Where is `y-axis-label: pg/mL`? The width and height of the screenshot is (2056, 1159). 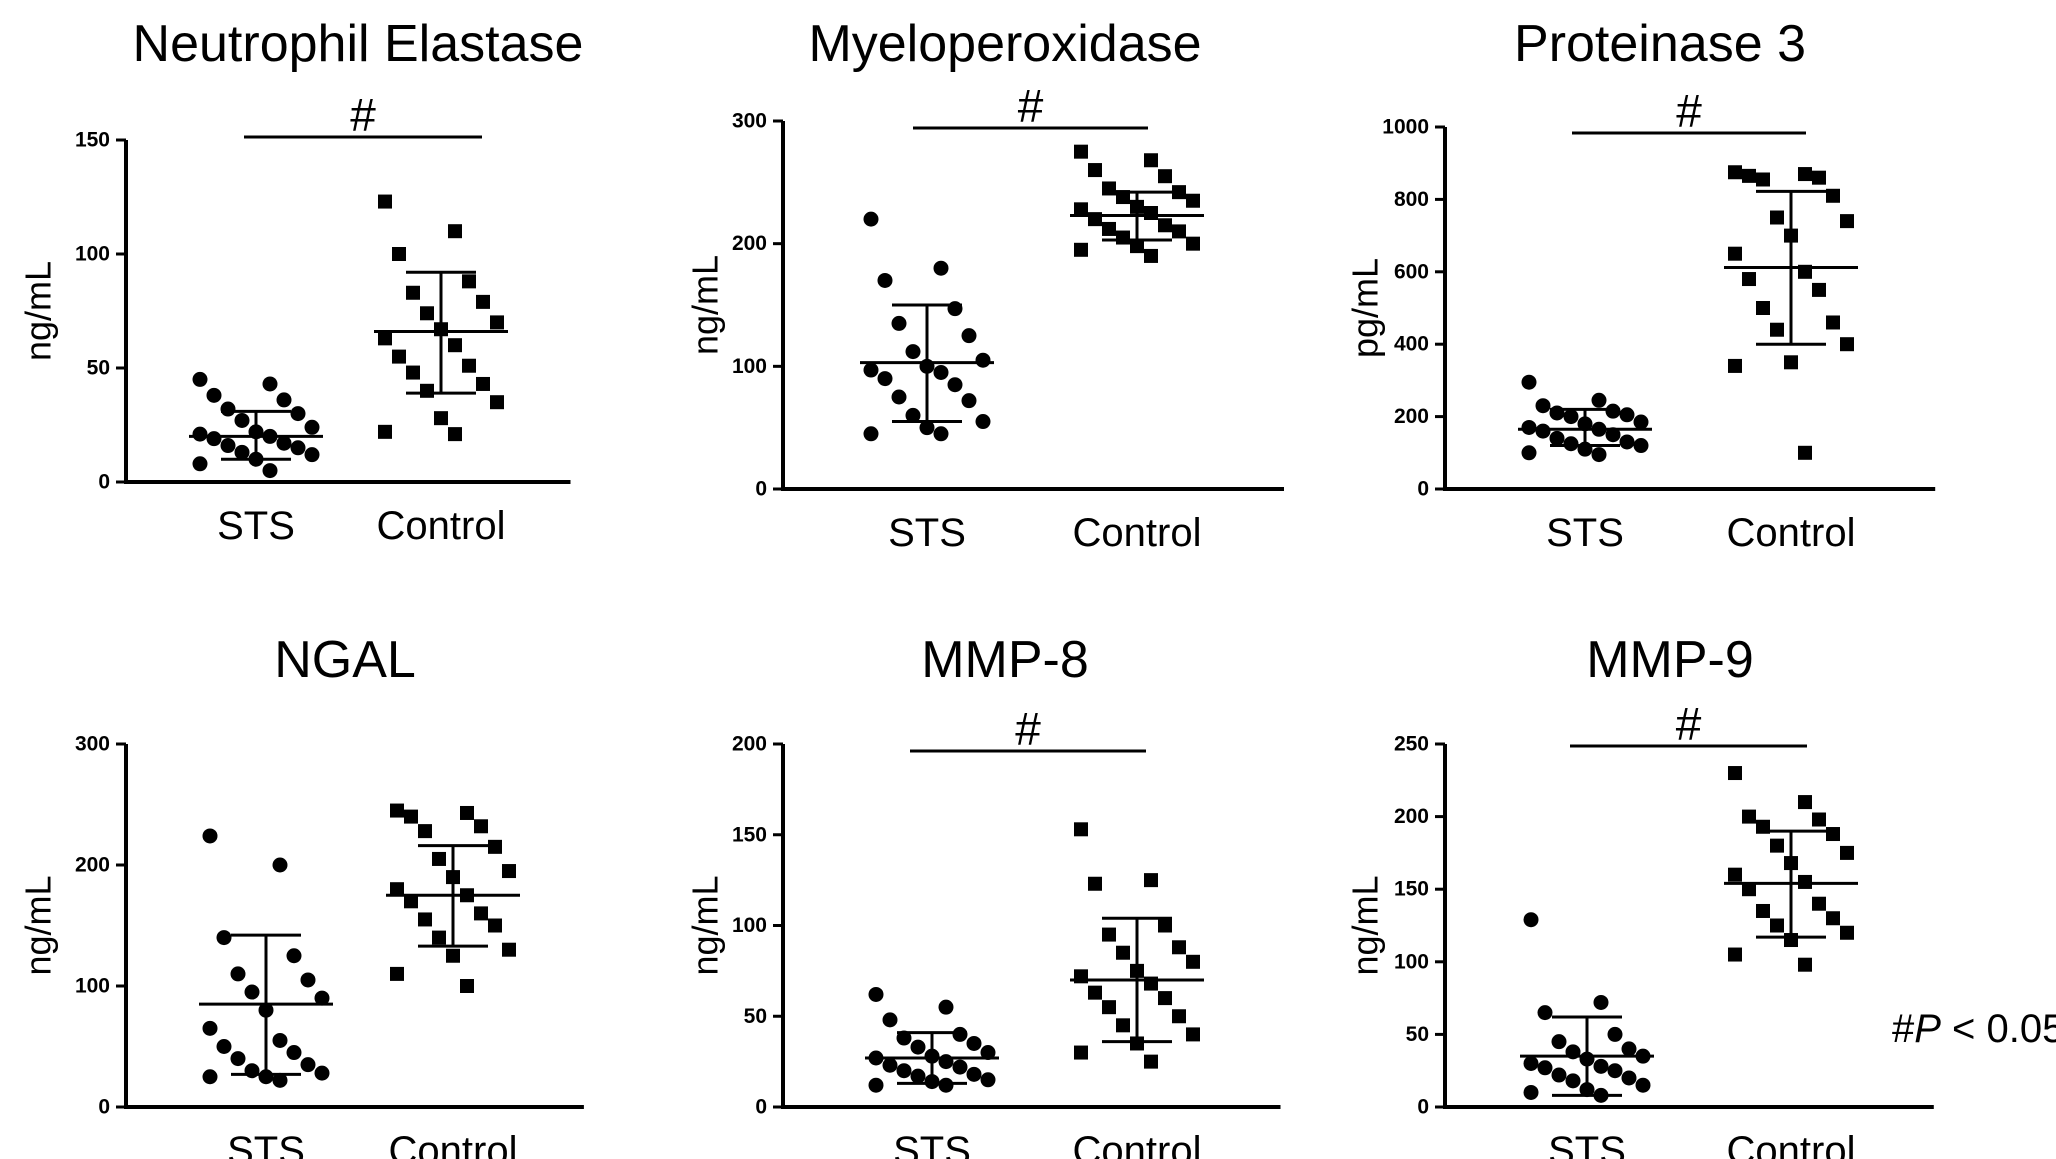
y-axis-label: pg/mL is located at coordinates (1365, 308).